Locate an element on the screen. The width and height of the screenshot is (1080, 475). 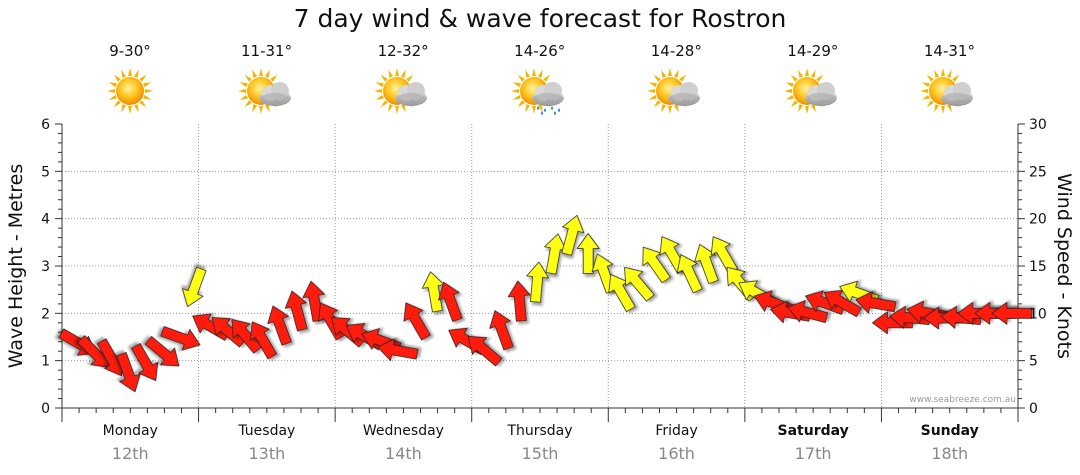
day-date-label: 15th is located at coordinates (540, 453).